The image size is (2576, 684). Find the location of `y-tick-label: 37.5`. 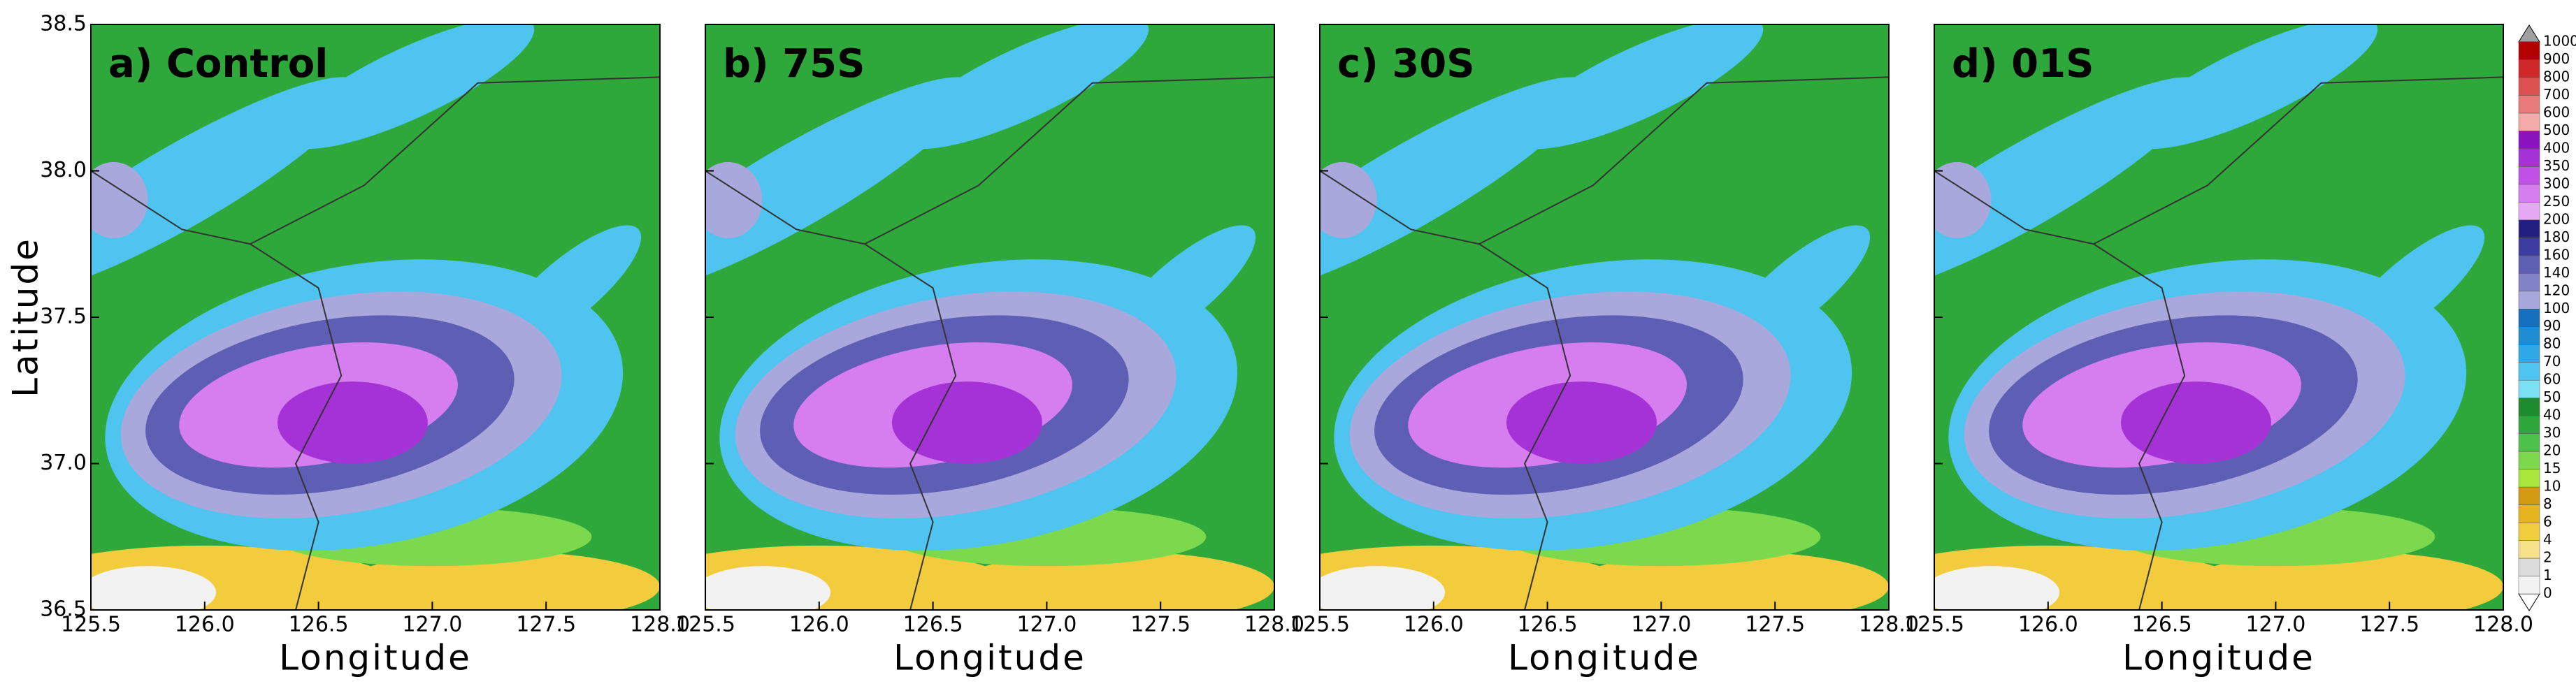

y-tick-label: 37.5 is located at coordinates (63, 317).